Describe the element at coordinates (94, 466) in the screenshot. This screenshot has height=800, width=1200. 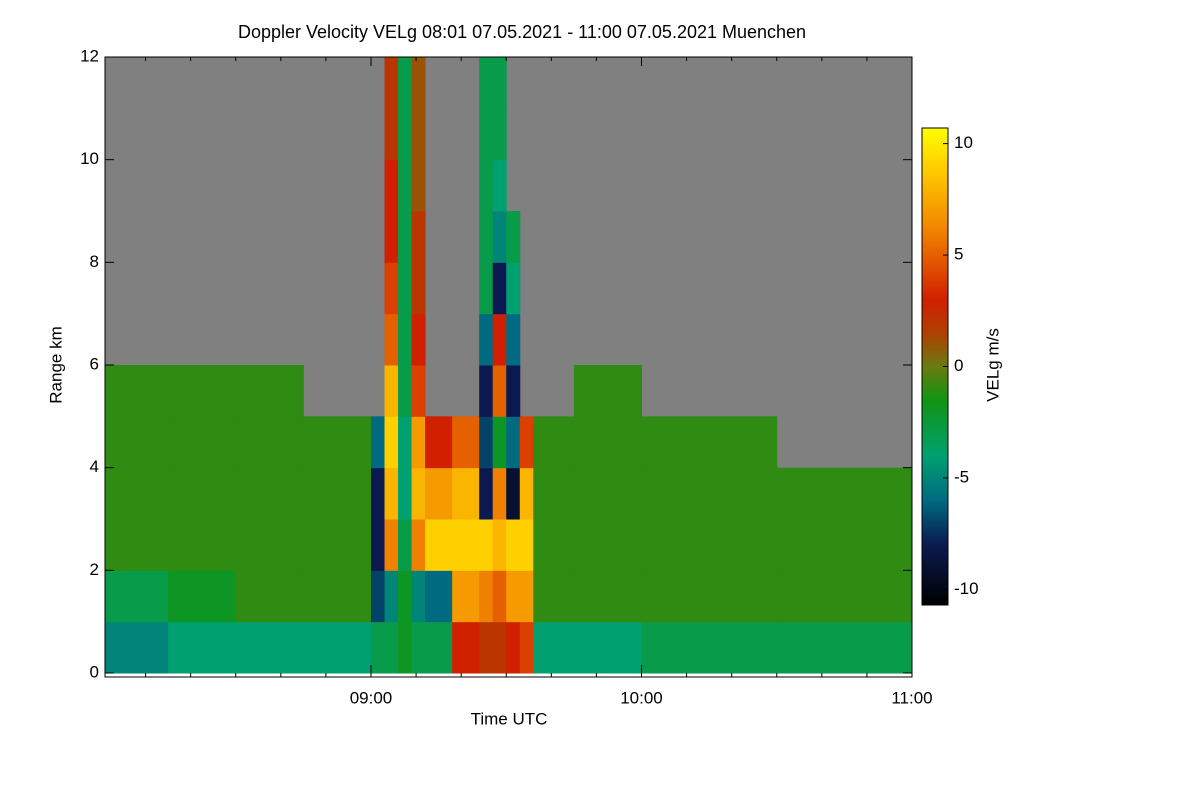
I see `y-tick-label: 4` at that location.